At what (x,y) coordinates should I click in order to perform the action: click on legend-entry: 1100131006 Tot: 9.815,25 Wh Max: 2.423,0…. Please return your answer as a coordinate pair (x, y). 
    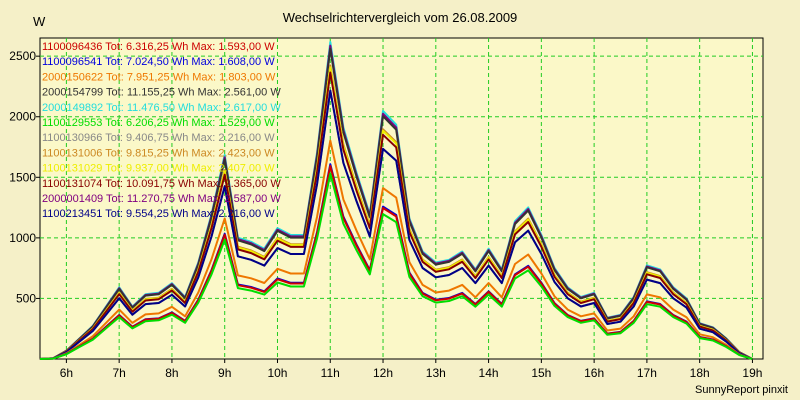
    Looking at the image, I should click on (158, 153).